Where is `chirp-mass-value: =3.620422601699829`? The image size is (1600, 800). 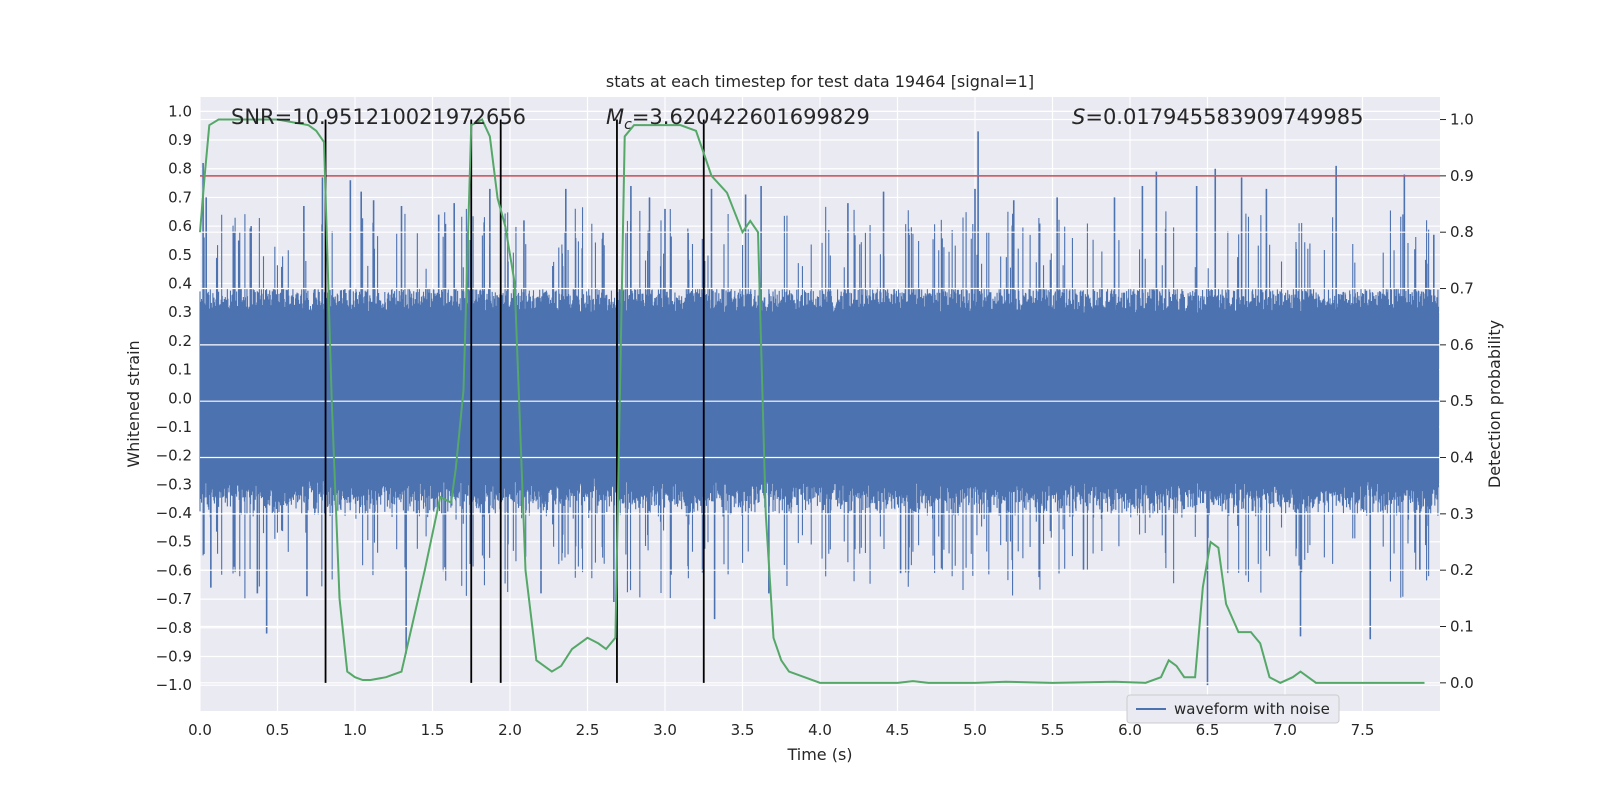
chirp-mass-value: =3.620422601699829 is located at coordinates (751, 117).